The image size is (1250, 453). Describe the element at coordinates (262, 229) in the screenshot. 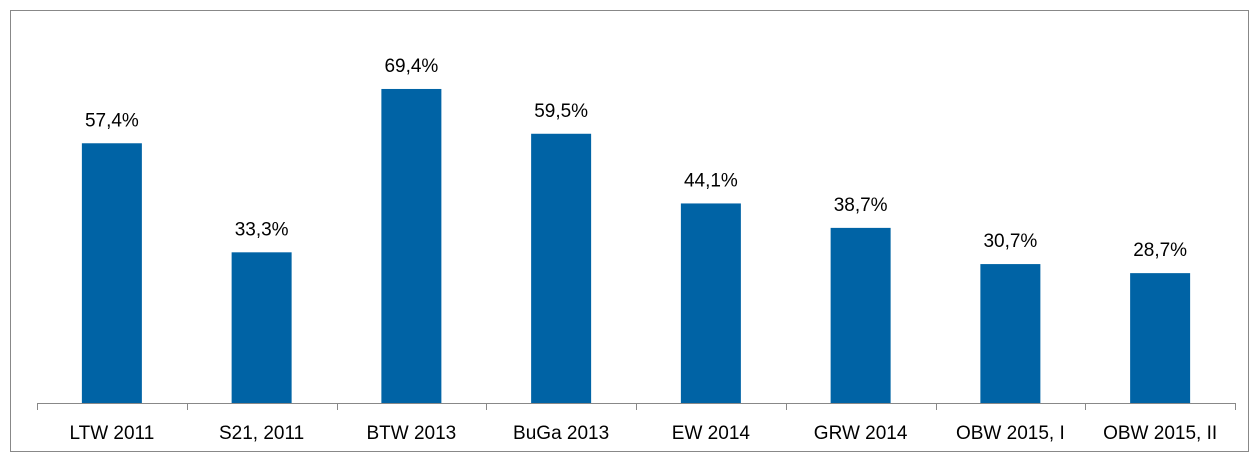

I see `value-label: 33,3%` at that location.